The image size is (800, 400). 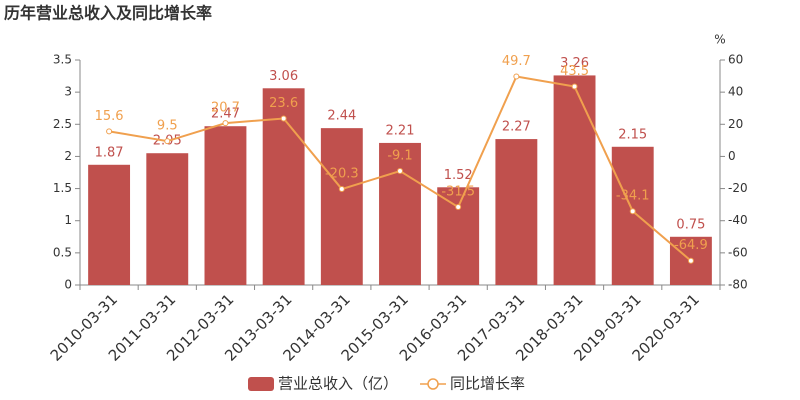 What do you see at coordinates (574, 71) in the screenshot?
I see `line-value-label: 43.5` at bounding box center [574, 71].